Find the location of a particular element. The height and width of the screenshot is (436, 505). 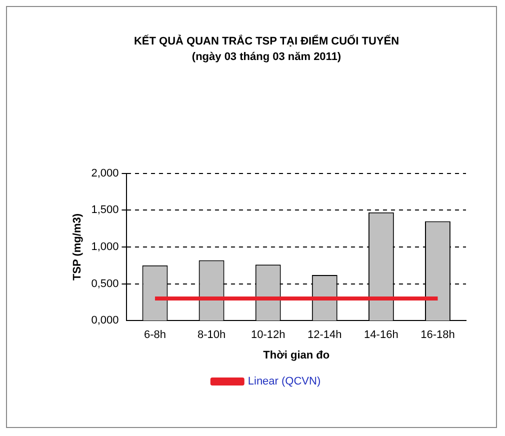

chart-subtitle: (ngày 03 tháng 03 năm 2011) is located at coordinates (267, 56).